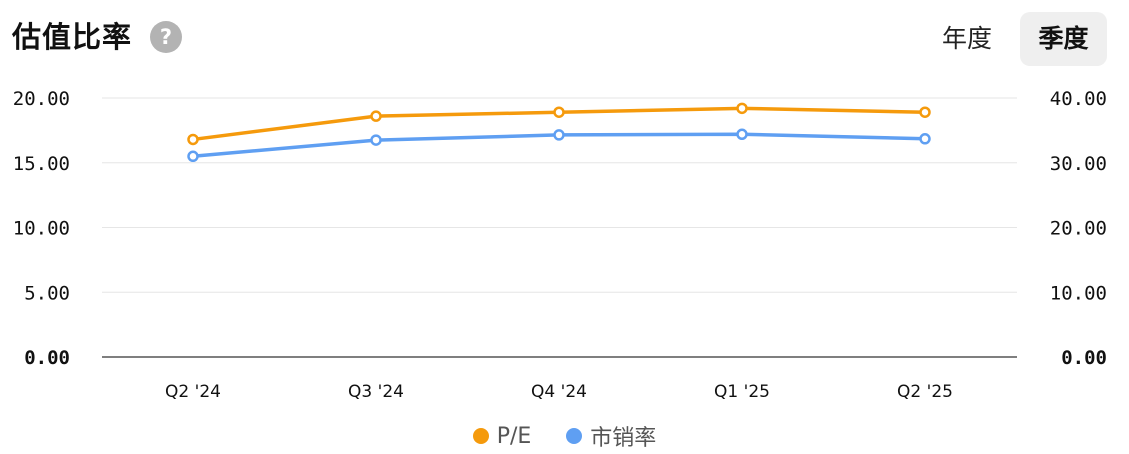 The height and width of the screenshot is (454, 1129). Describe the element at coordinates (742, 392) in the screenshot. I see `x-tick-label: Q1 '25` at that location.